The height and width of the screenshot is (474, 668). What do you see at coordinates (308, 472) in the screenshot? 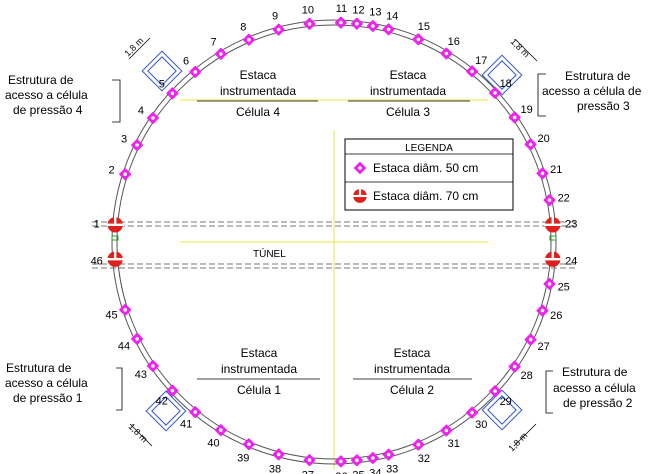
I see `pile-number-label: 37` at bounding box center [308, 472].